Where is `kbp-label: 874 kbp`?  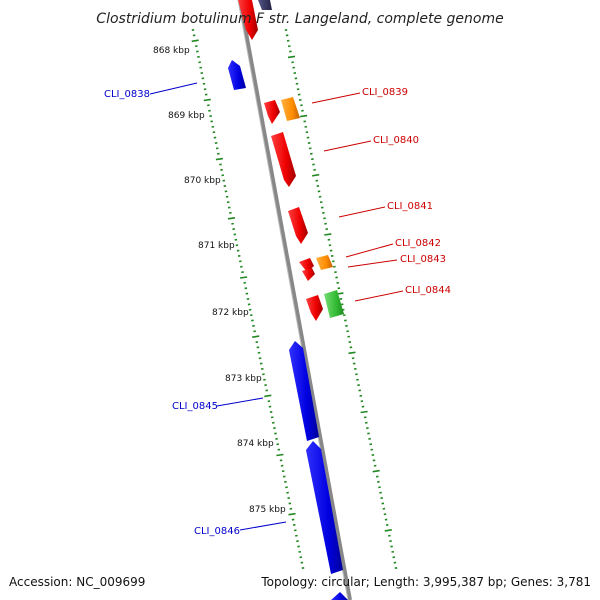
kbp-label: 874 kbp is located at coordinates (255, 444).